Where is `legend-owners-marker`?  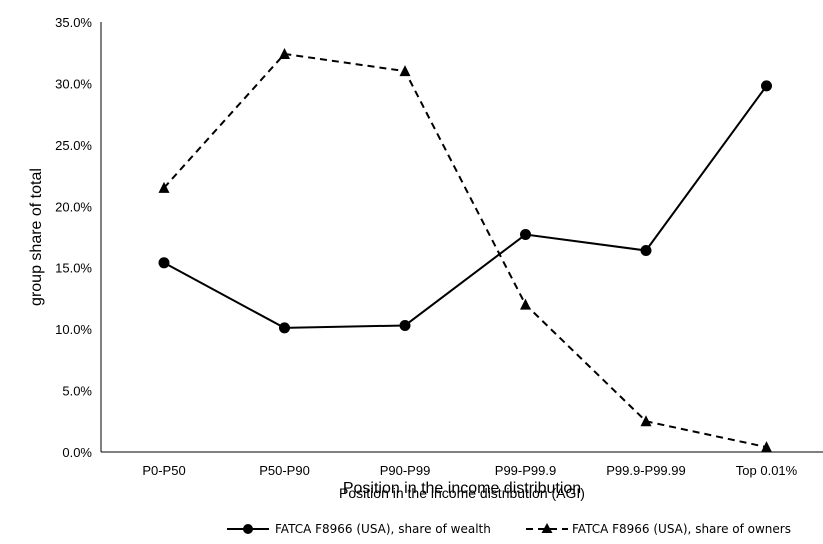 legend-owners-marker is located at coordinates (547, 528).